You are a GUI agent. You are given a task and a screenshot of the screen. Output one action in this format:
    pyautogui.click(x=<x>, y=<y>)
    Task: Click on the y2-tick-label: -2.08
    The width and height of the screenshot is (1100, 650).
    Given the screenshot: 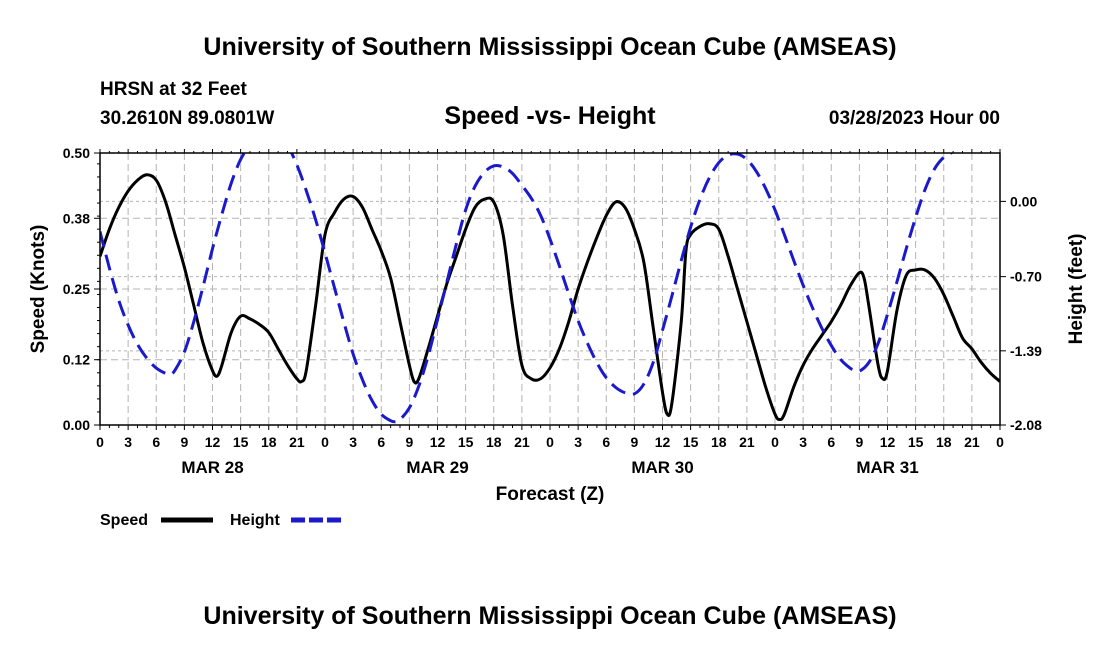 What is the action you would take?
    pyautogui.click(x=1026, y=425)
    